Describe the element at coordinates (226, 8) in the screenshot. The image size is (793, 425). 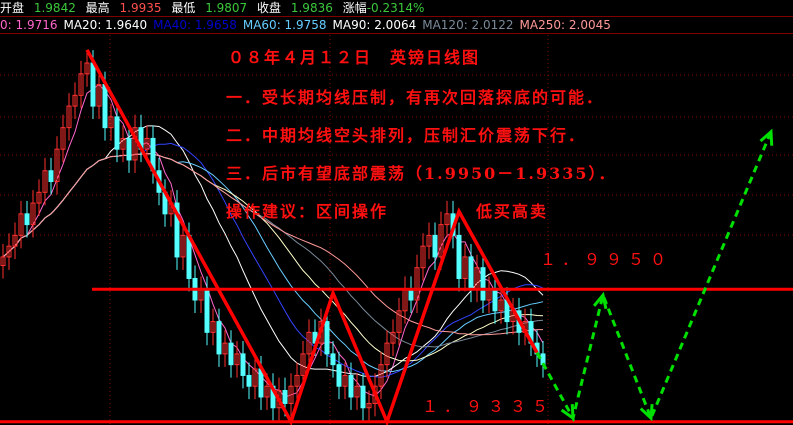
I see `low-value: 1.9807` at that location.